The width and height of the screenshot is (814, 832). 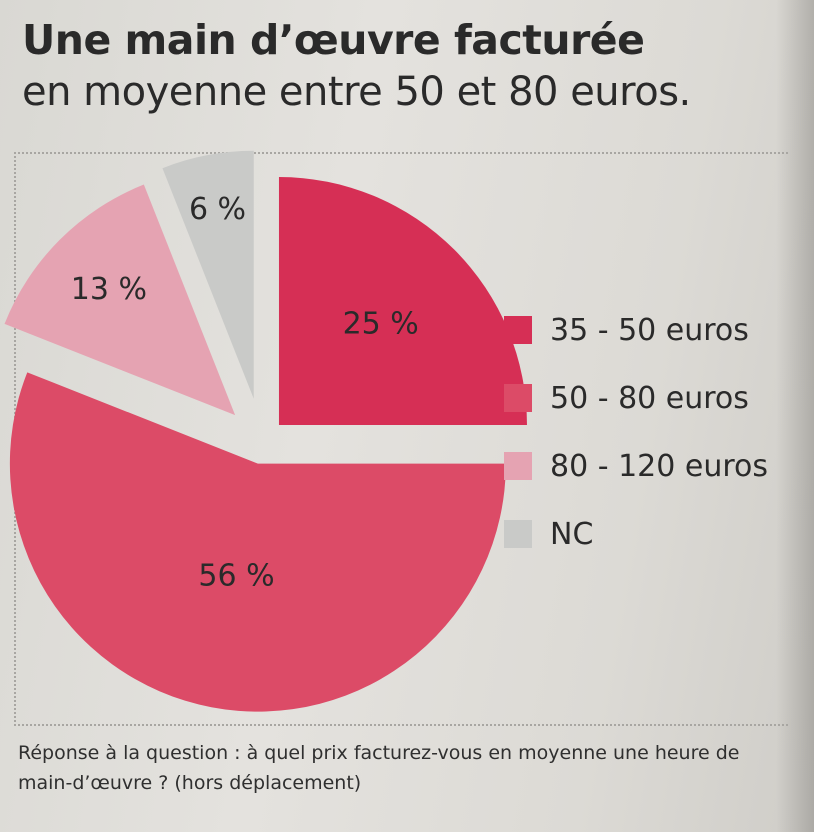 What do you see at coordinates (795, 416) in the screenshot?
I see `page-edge-shadow` at bounding box center [795, 416].